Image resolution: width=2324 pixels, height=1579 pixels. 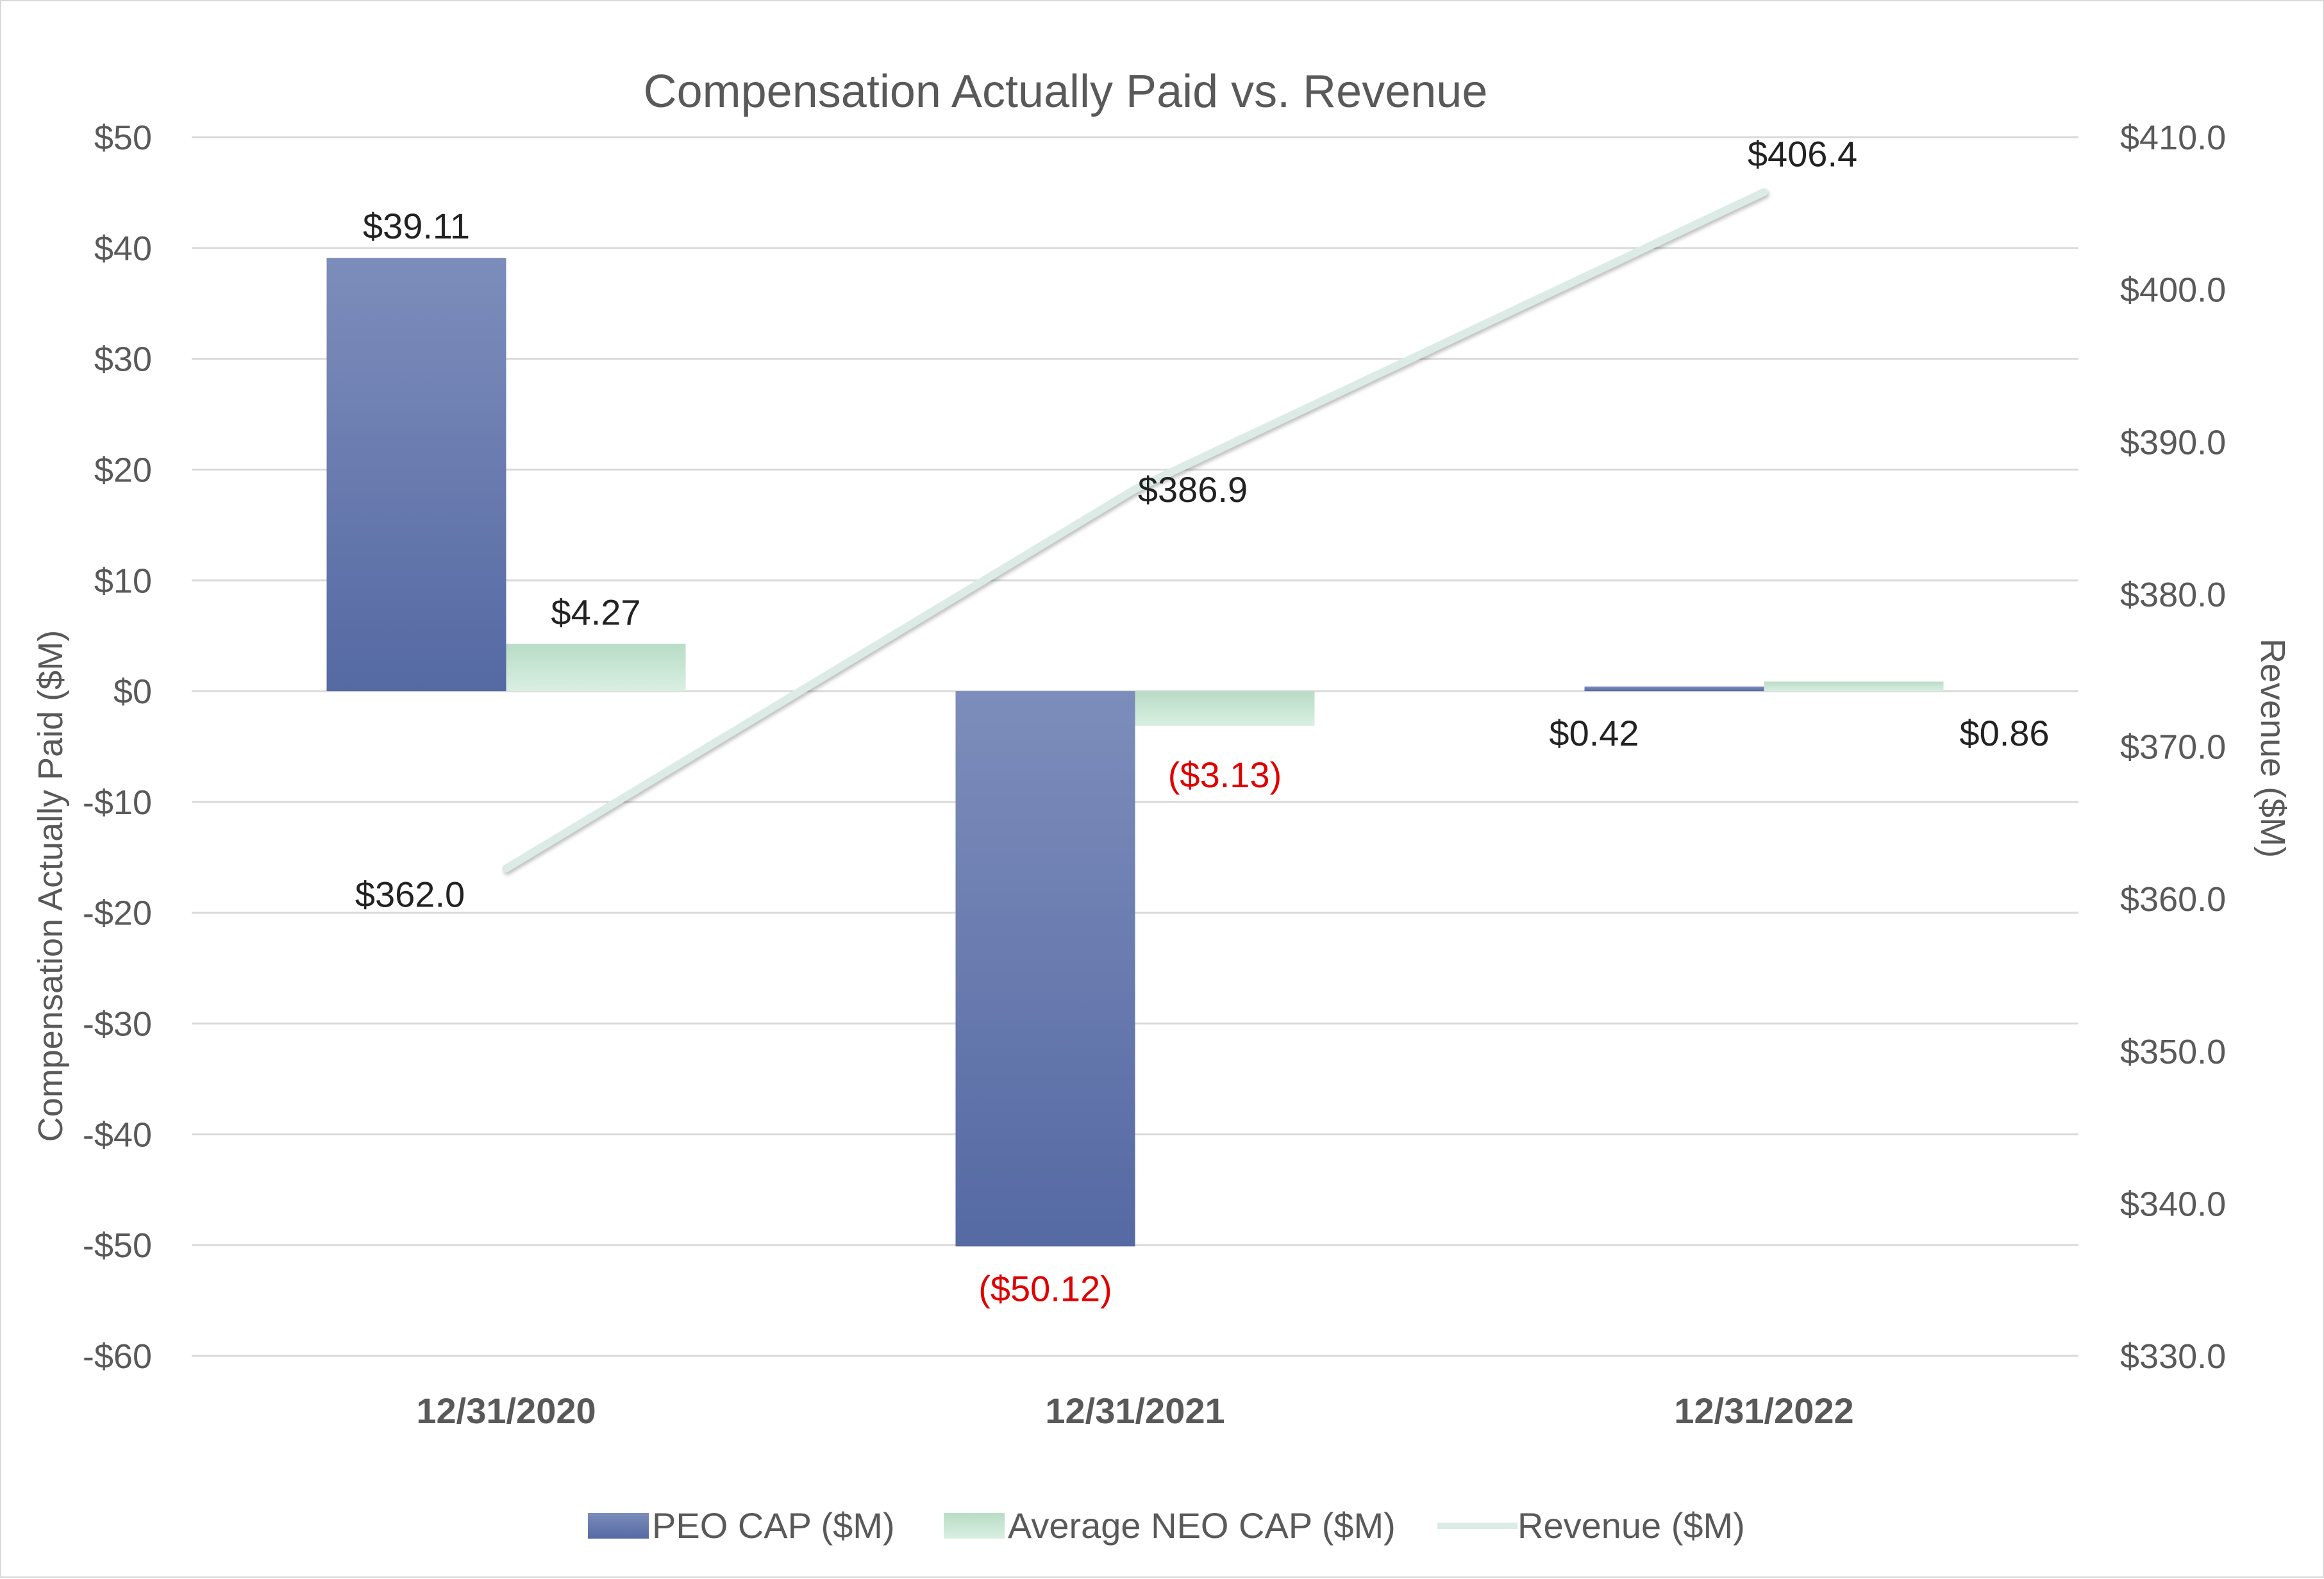 What do you see at coordinates (2173, 1052) in the screenshot?
I see `y2-tick-label: $350.0` at bounding box center [2173, 1052].